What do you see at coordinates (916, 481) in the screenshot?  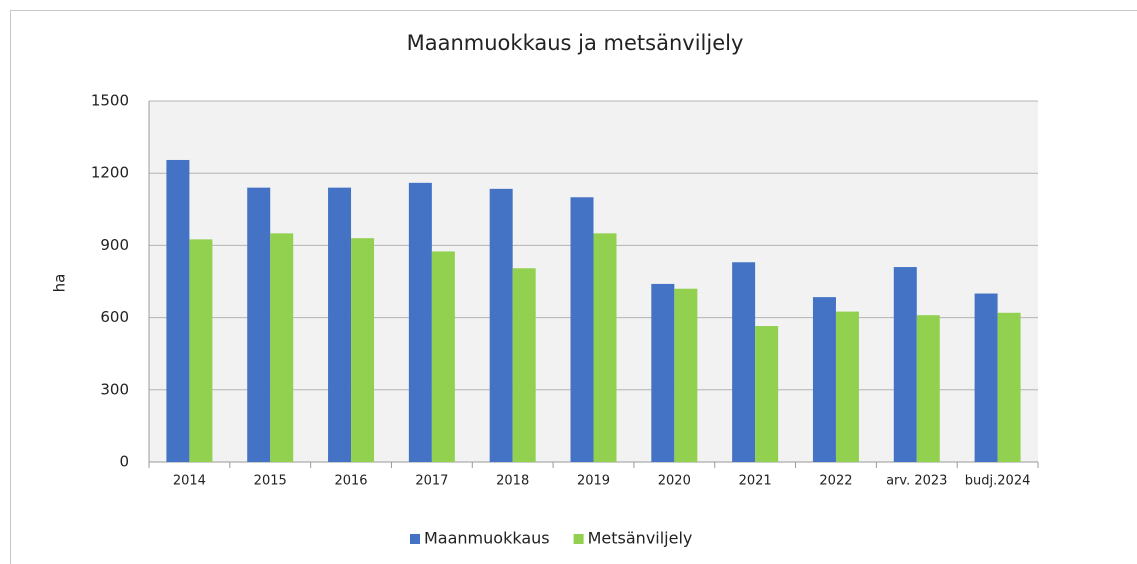 I see `x-tick-label: arv. 2023` at bounding box center [916, 481].